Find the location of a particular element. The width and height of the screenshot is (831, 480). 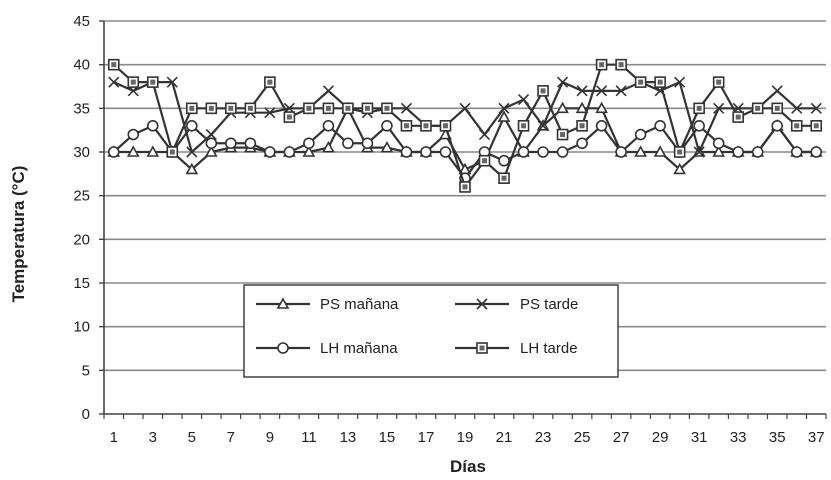

y-tick-labels: 0 5 10 15 20 25 30 35 40 45 is located at coordinates (81, 218).